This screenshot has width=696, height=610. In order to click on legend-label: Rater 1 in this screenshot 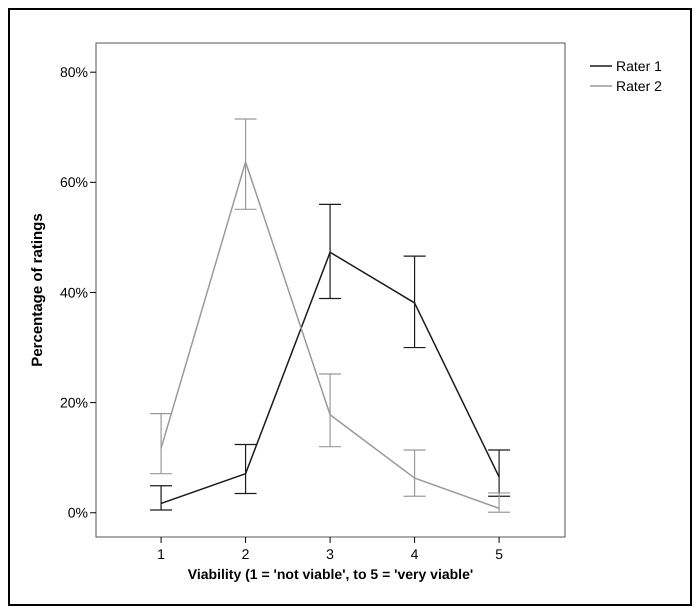, I will do `click(639, 66)`.